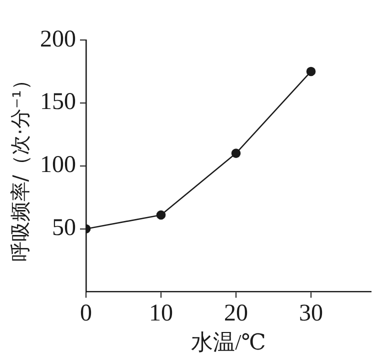 This screenshot has height=361, width=391. What do you see at coordinates (311, 313) in the screenshot?
I see `x-tick-label: 30` at bounding box center [311, 313].